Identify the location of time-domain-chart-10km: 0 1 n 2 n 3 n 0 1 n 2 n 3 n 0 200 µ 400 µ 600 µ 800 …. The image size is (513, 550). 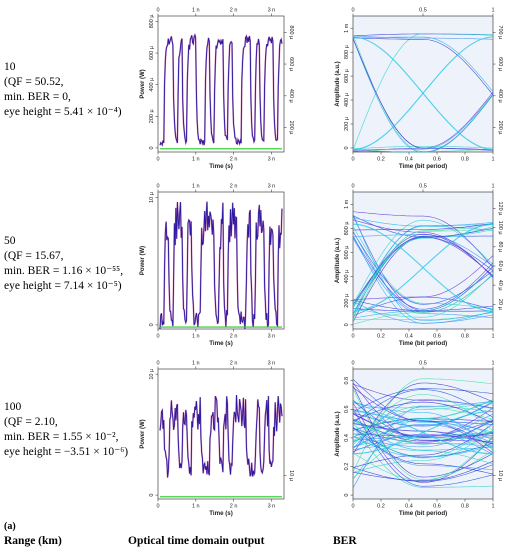
(217, 89).